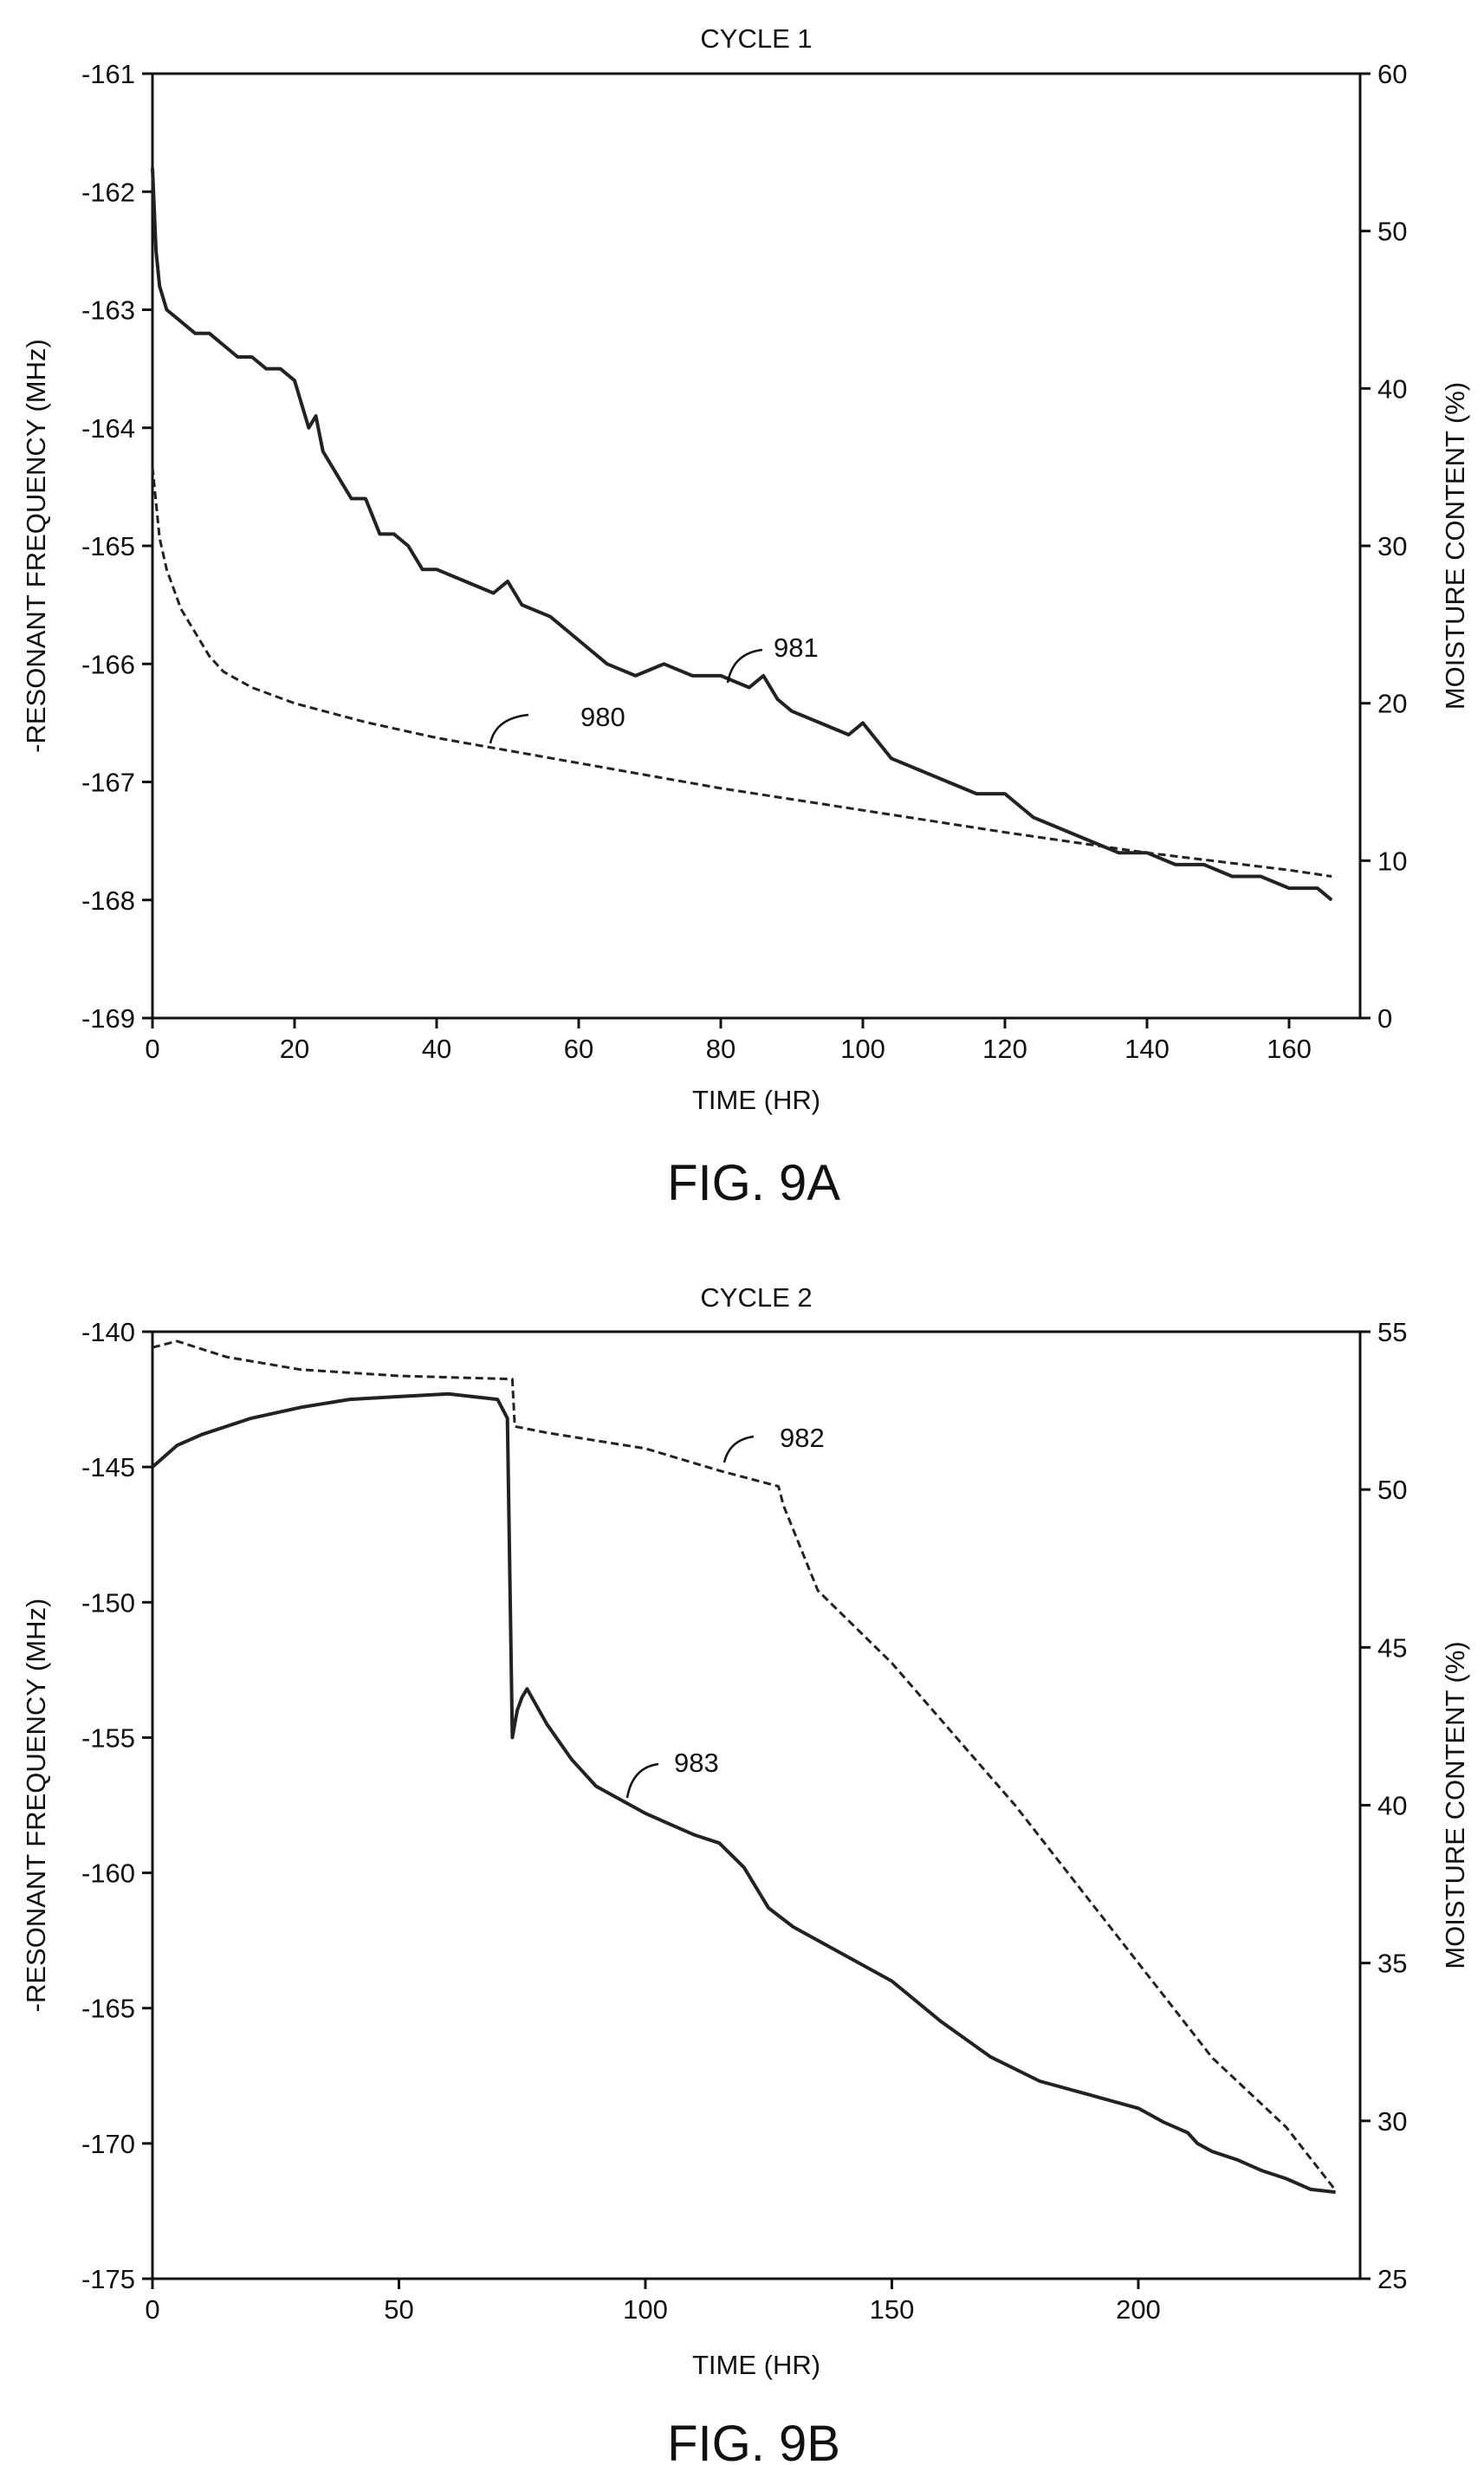 This screenshot has height=2465, width=1484. Describe the element at coordinates (108, 1467) in the screenshot. I see `y-tick-label: -145` at that location.